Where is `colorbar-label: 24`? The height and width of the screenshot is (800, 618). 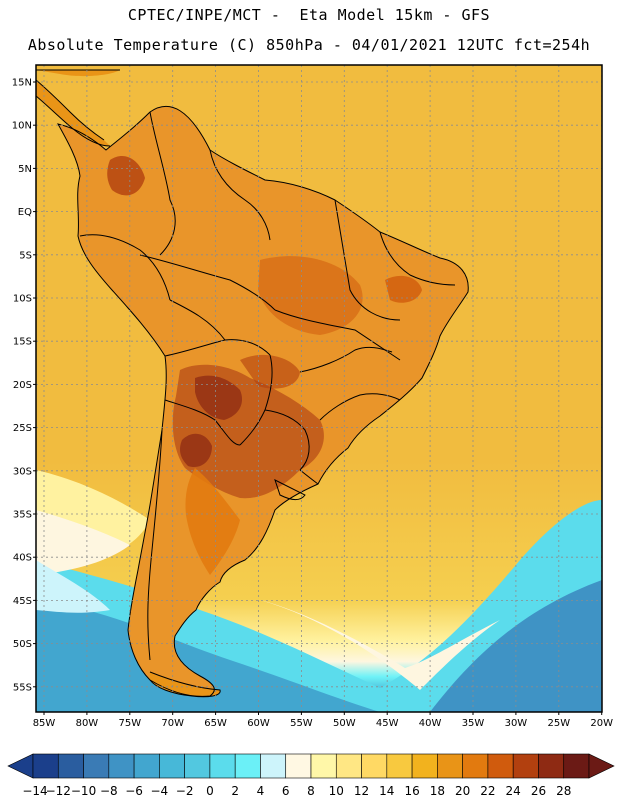 colorbar-label: 24 is located at coordinates (513, 791).